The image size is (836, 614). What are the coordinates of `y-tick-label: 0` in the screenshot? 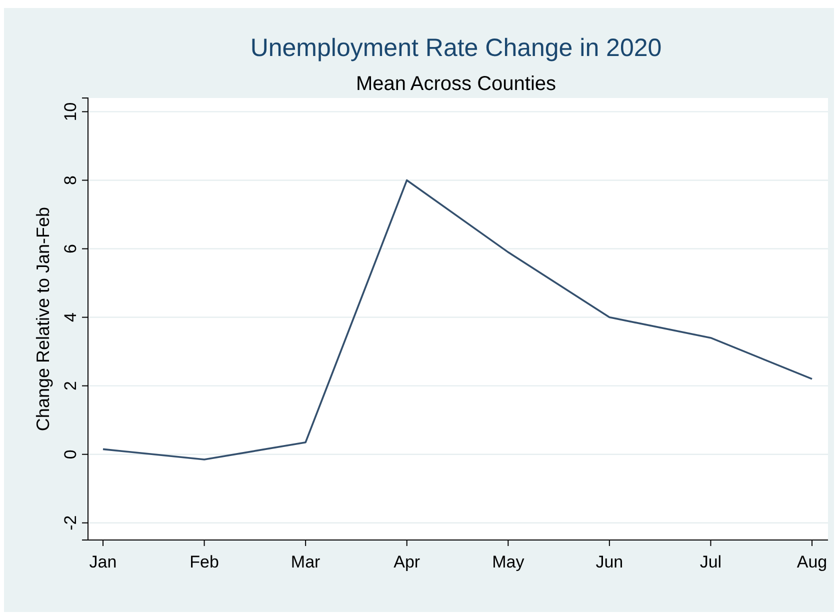 It's located at (70, 455).